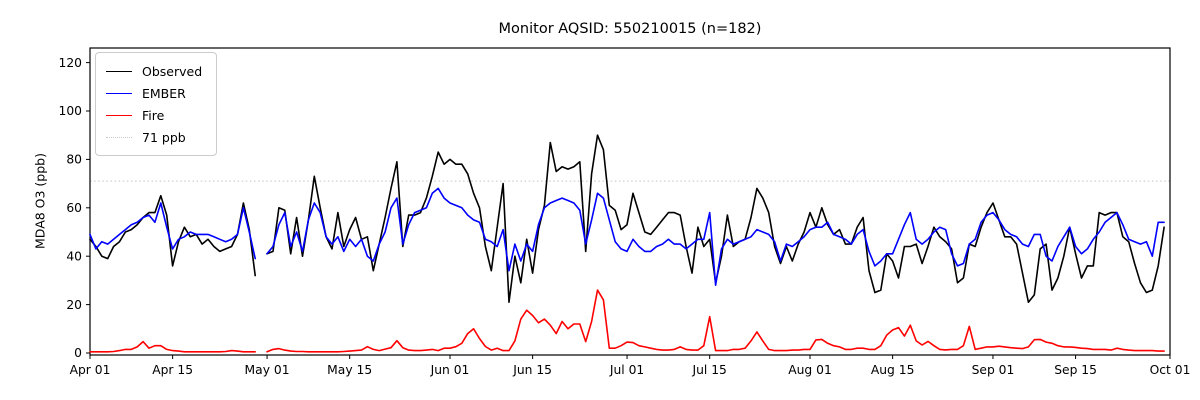 This screenshot has width=1200, height=400. What do you see at coordinates (630, 29) in the screenshot?
I see `chart-title: Monitor AQSID: 550210015 (n=182)` at bounding box center [630, 29].